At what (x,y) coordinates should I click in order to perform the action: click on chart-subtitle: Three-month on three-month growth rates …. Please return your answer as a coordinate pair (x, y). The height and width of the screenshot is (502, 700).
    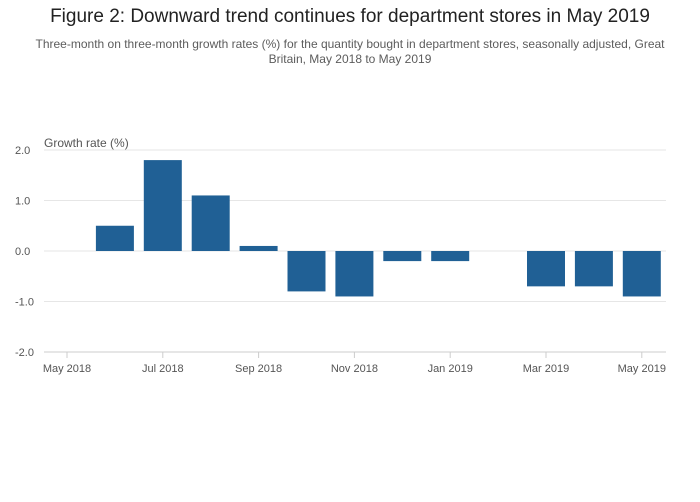
    Looking at the image, I should click on (350, 51).